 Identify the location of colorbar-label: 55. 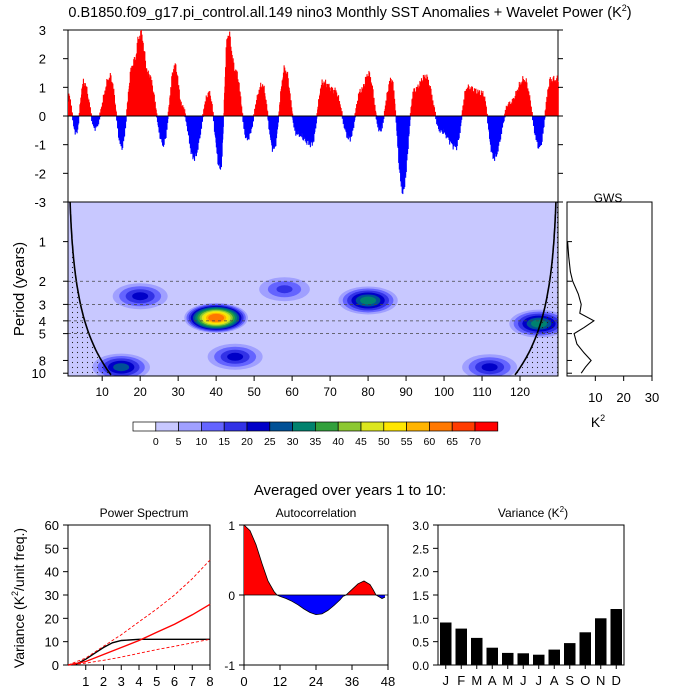
(407, 442).